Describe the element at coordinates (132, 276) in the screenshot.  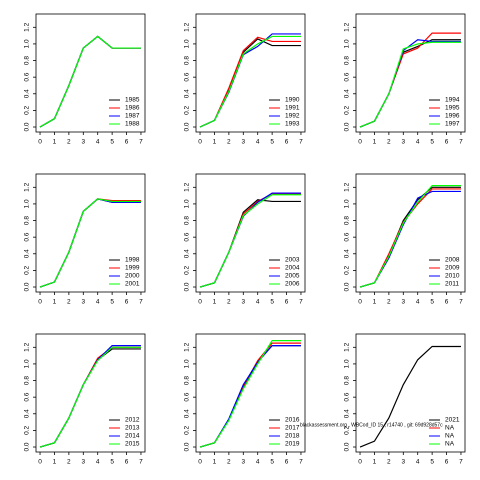
I see `legend-label: 2000` at that location.